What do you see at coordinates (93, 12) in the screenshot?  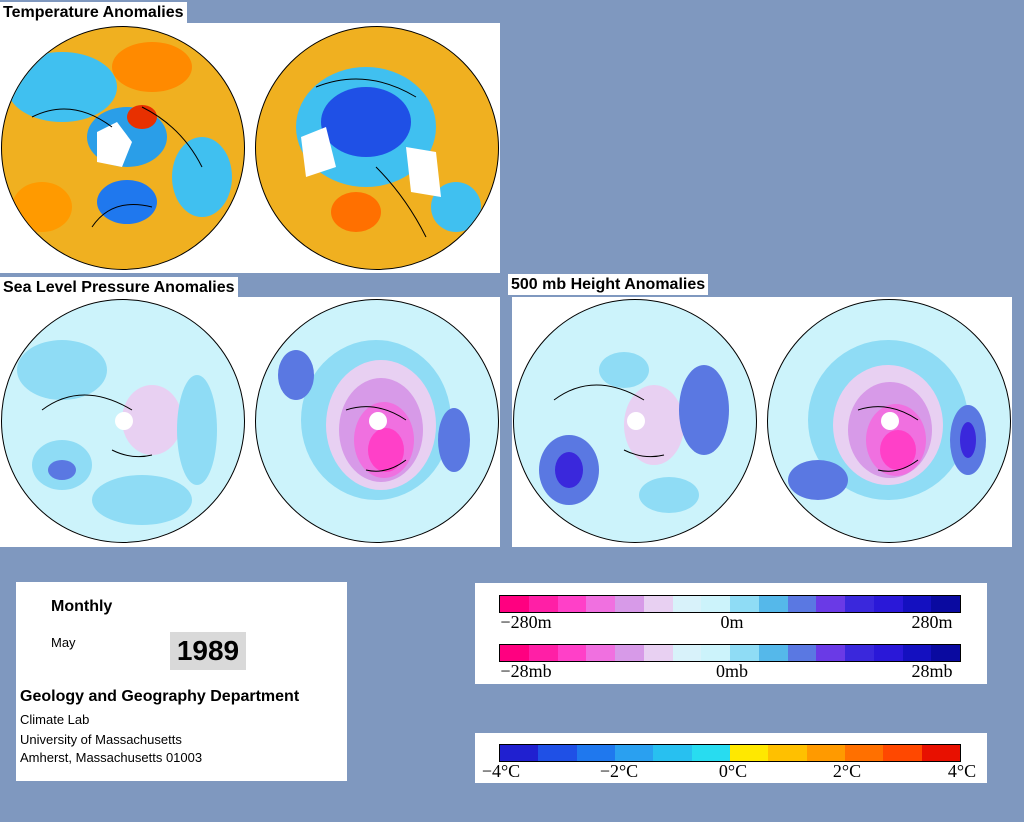 I see `temperature-title: Temperature Anomalies` at bounding box center [93, 12].